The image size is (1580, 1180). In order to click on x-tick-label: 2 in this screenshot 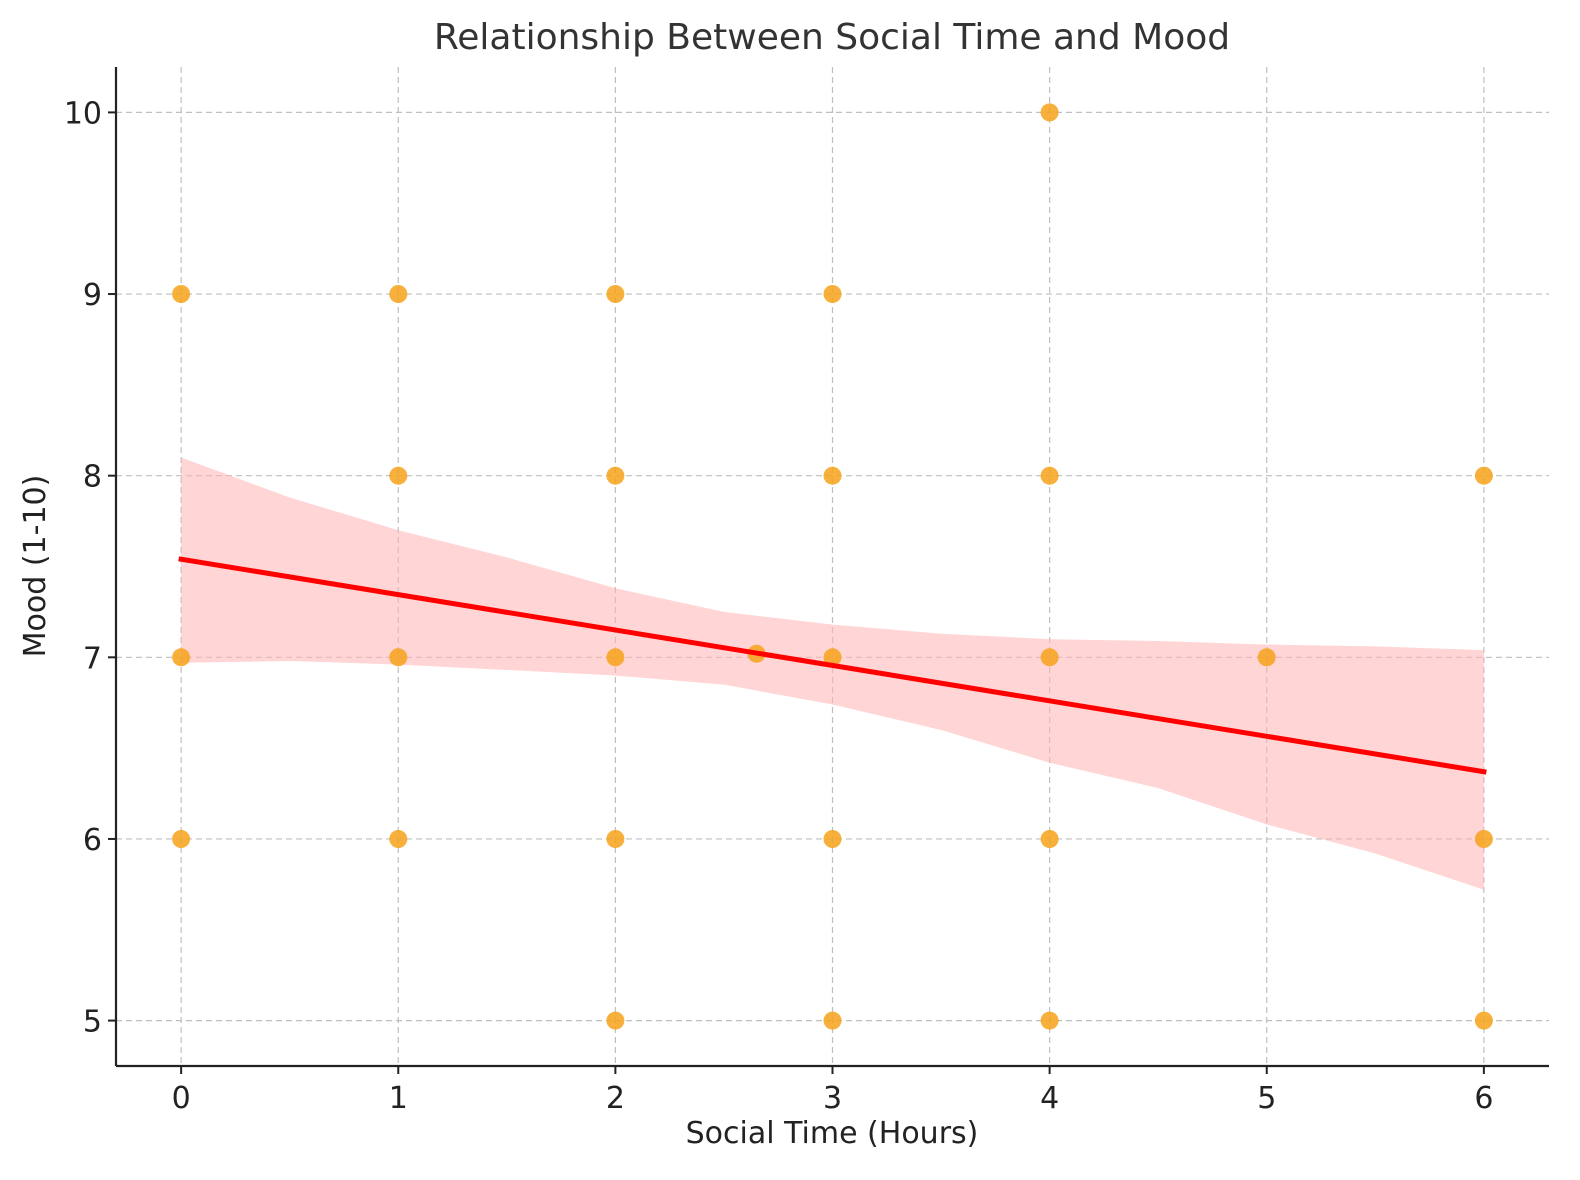, I will do `click(615, 1098)`.